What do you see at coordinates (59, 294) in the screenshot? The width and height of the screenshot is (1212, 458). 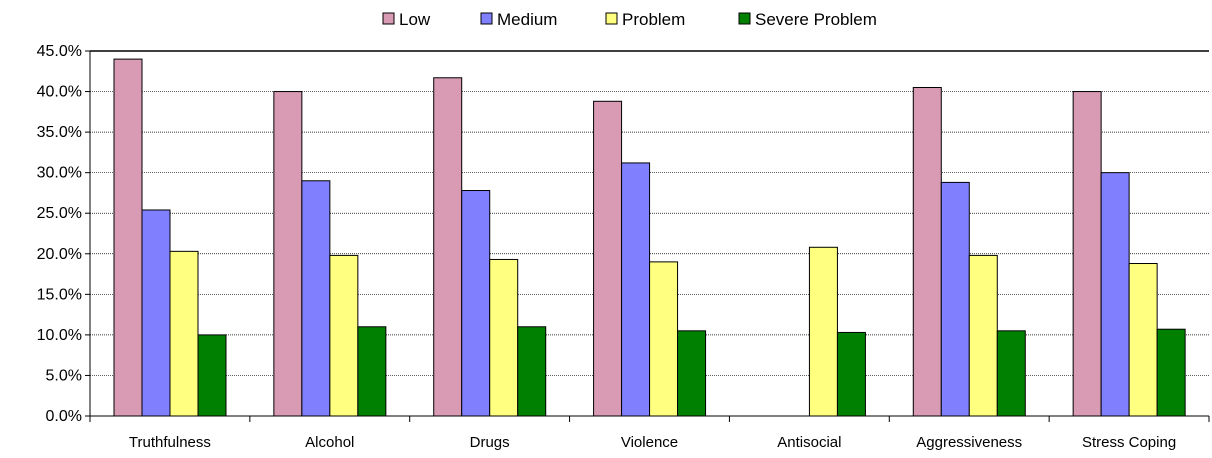 I see `y-tick-label: 15.0%` at bounding box center [59, 294].